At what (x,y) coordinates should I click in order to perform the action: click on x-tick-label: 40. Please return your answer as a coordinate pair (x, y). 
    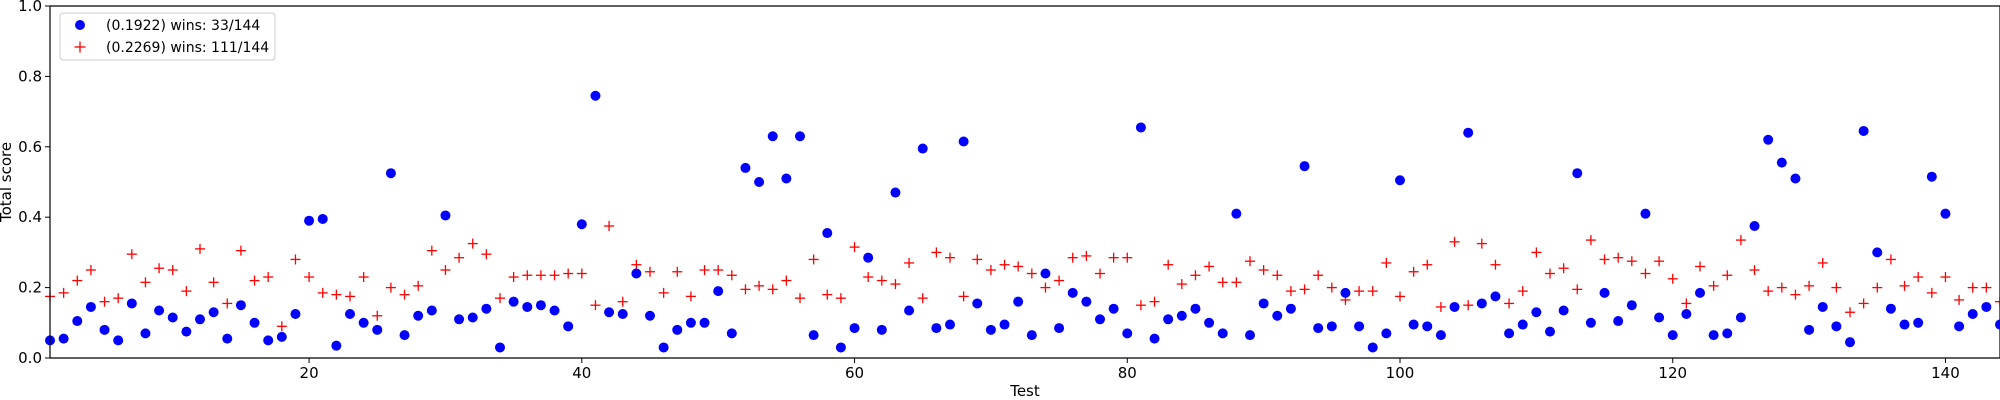
    Looking at the image, I should click on (581, 373).